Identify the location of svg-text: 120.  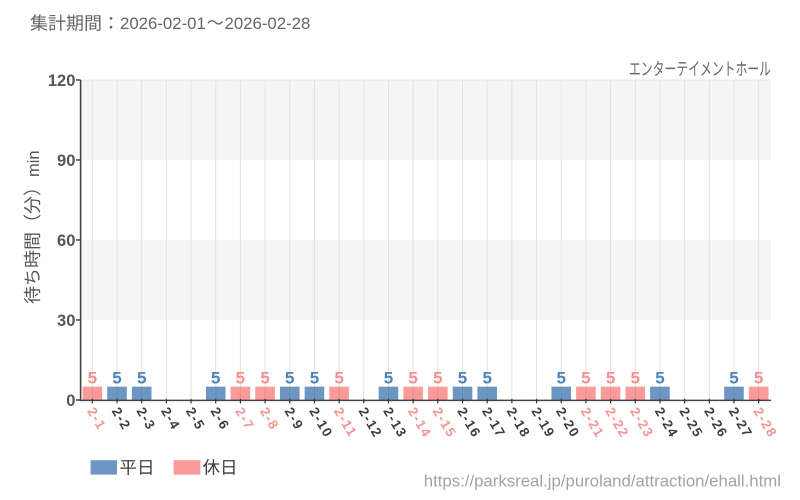
(62, 81).